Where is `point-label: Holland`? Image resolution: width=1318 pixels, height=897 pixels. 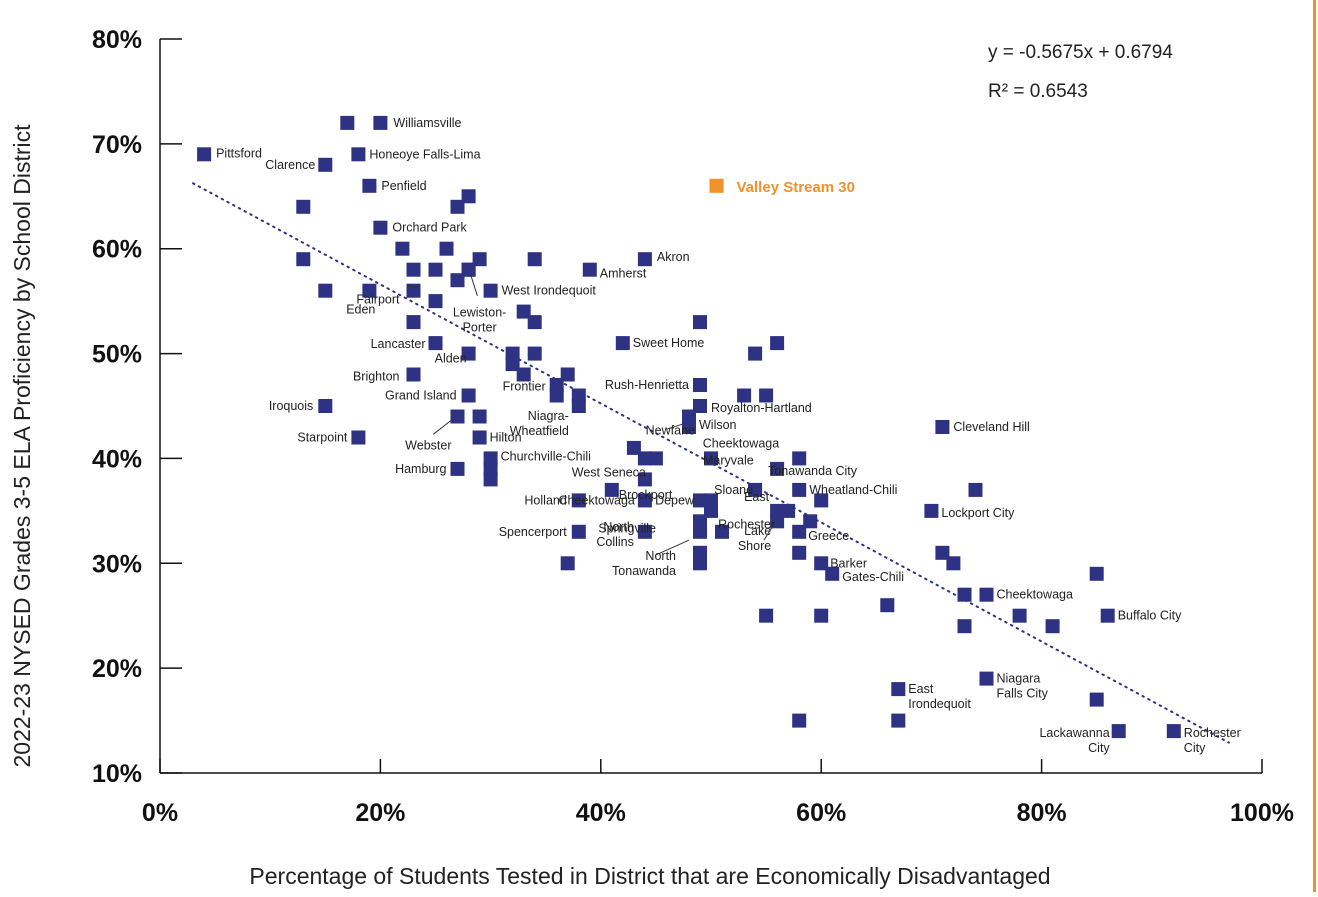
point-label: Holland is located at coordinates (545, 500).